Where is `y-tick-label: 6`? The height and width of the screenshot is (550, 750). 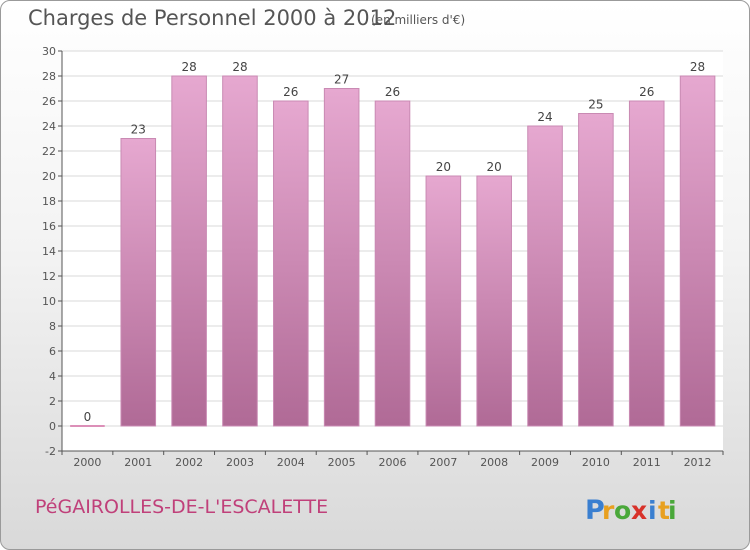
y-tick-label: 6 is located at coordinates (52, 351).